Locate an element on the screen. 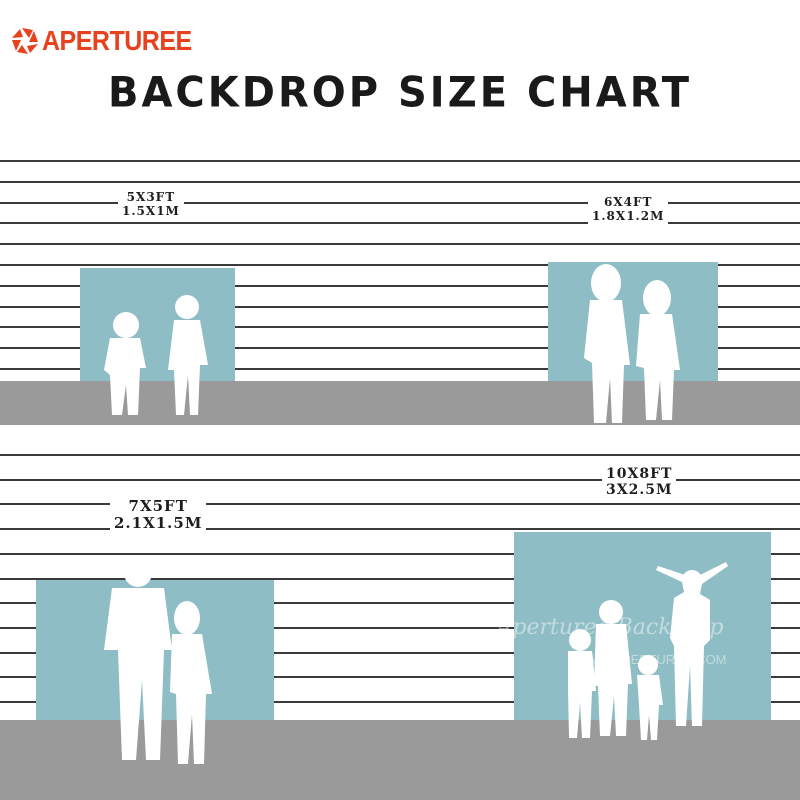  family-silhouette is located at coordinates (648, 651).